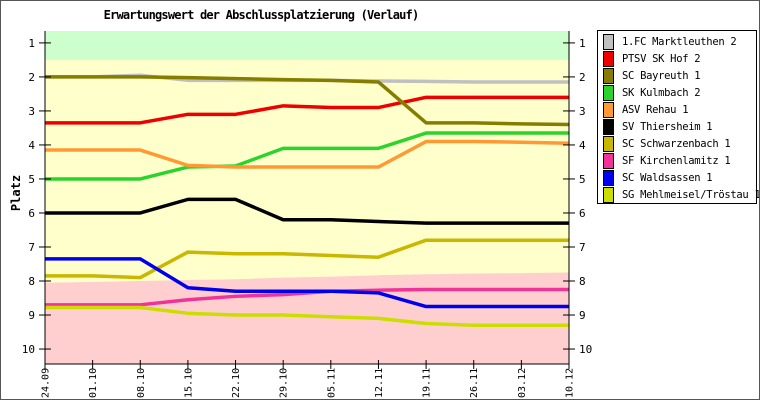 The height and width of the screenshot is (400, 760). I want to click on series-line-mehlmeisel, so click(307, 316).